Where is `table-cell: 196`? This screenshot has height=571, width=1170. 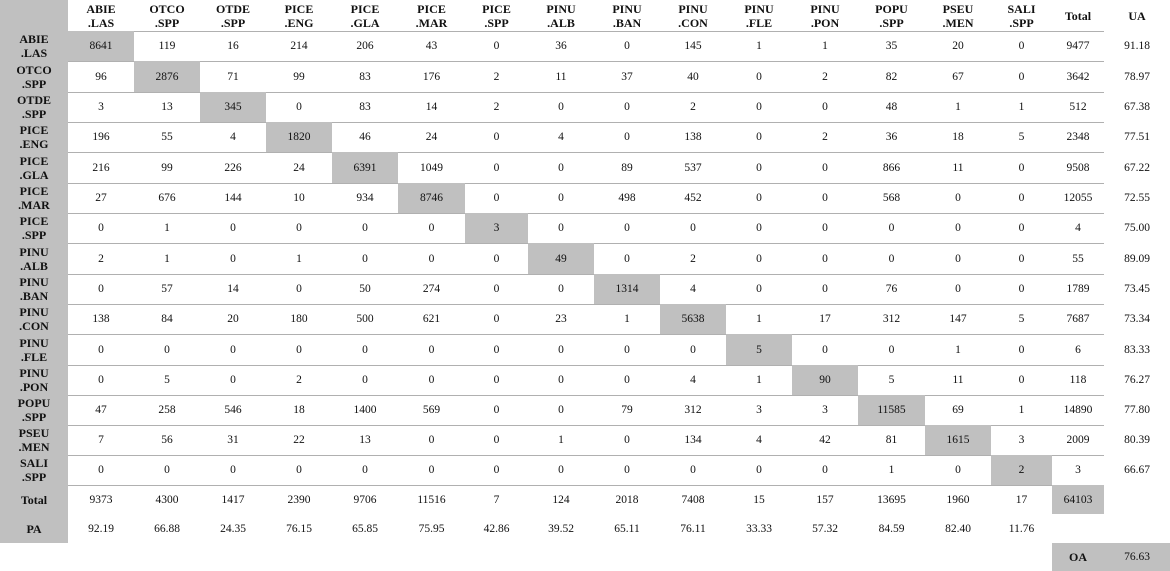
table-cell: 196 is located at coordinates (101, 137).